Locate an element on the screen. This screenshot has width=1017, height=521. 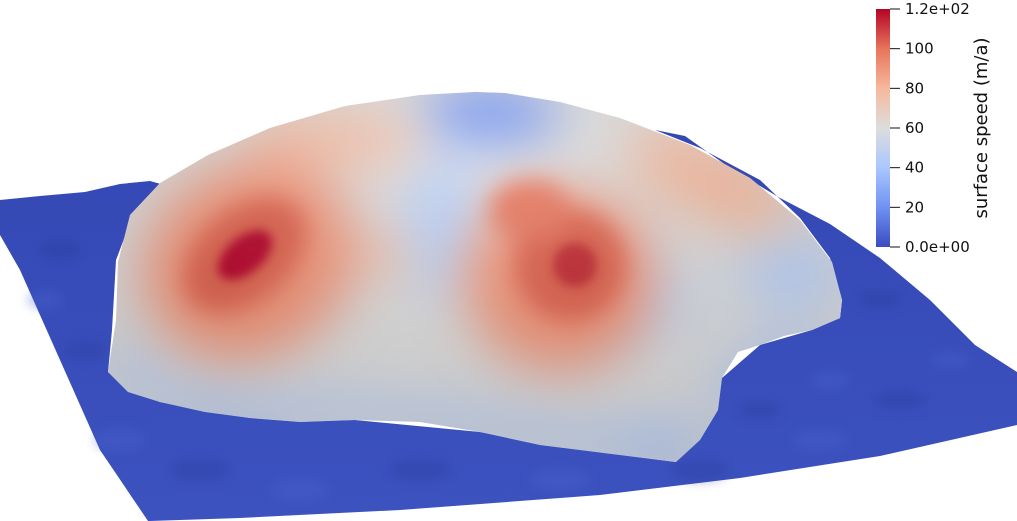
colorbar-tick-label: 0.0e+00 is located at coordinates (937, 247).